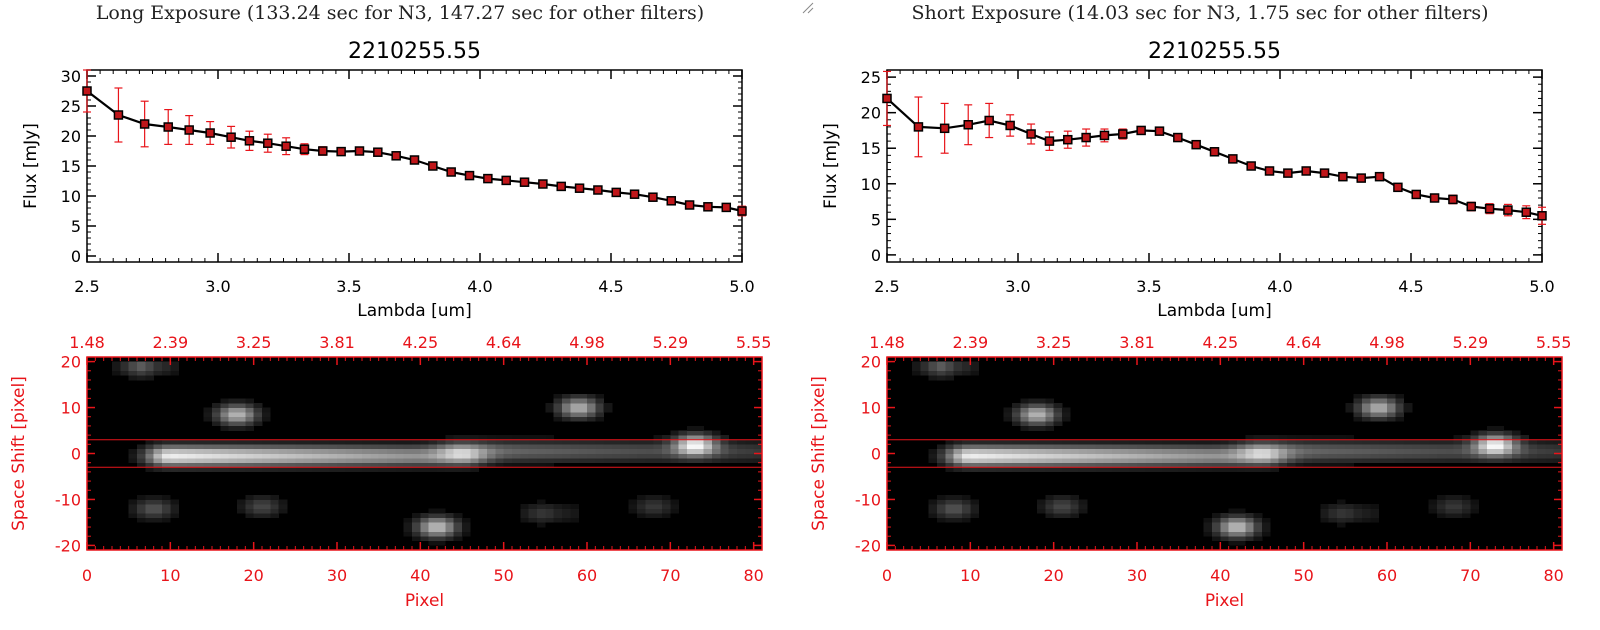  Describe the element at coordinates (87, 575) in the screenshot. I see `x-tick-label: 0` at that location.